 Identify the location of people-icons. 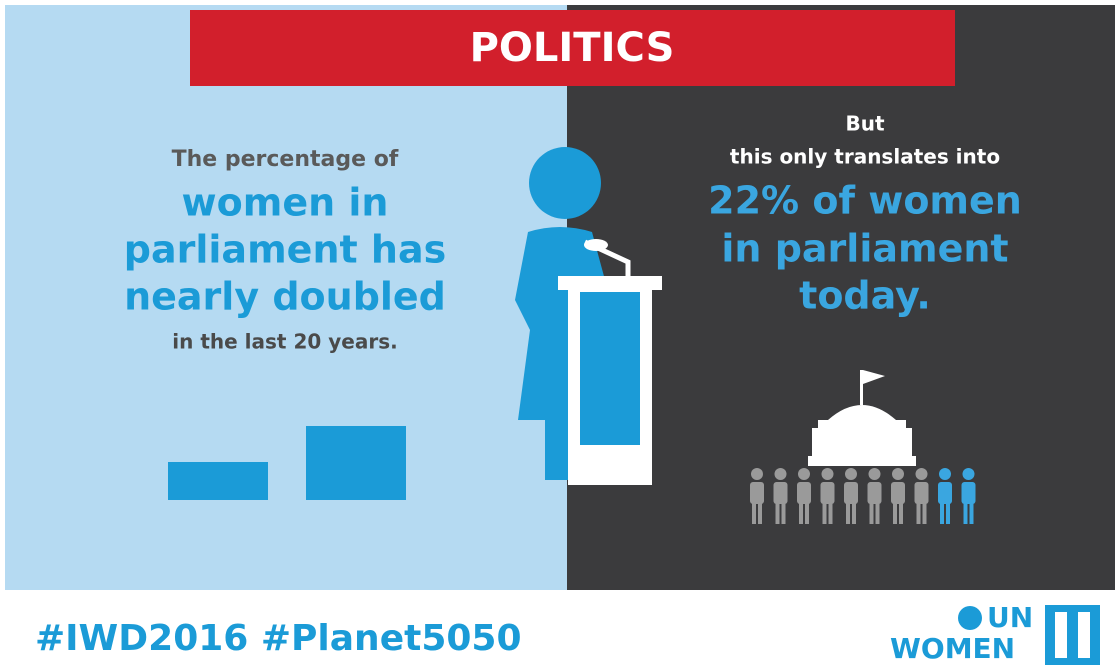
(863, 496).